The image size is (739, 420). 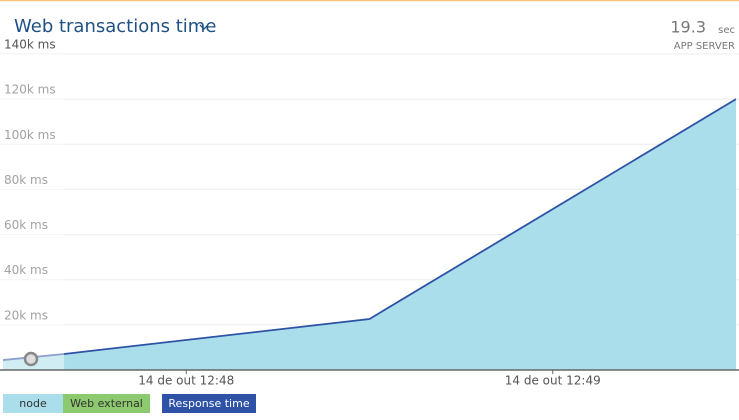 I want to click on legend-item: node, so click(x=33, y=403).